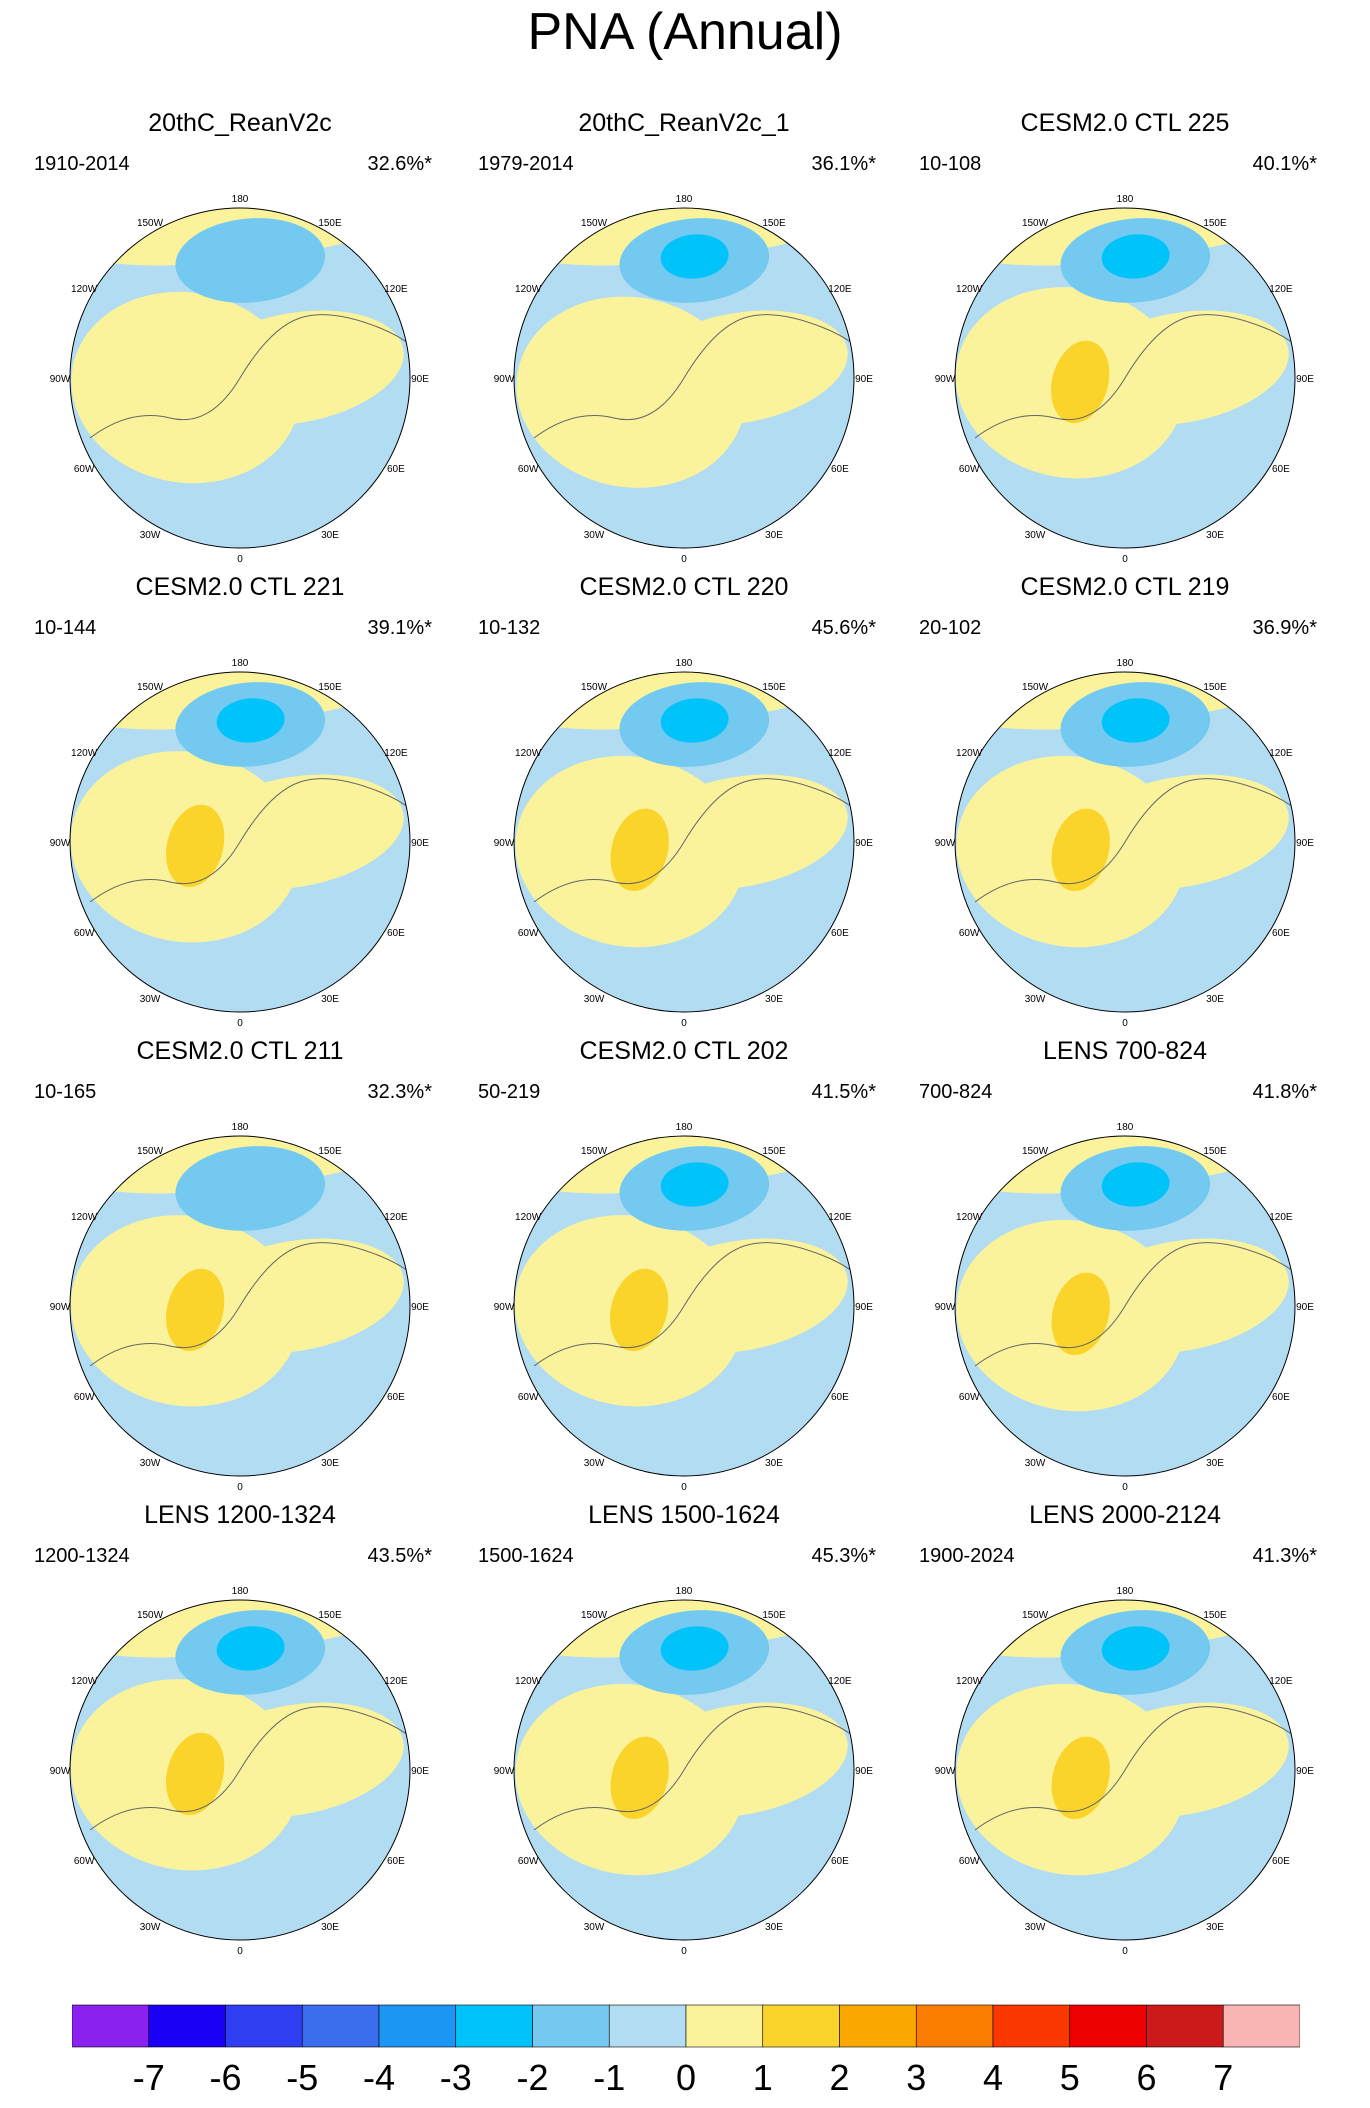 The height and width of the screenshot is (2108, 1370). What do you see at coordinates (1285, 164) in the screenshot?
I see `panel-variance: 40.1%*` at bounding box center [1285, 164].